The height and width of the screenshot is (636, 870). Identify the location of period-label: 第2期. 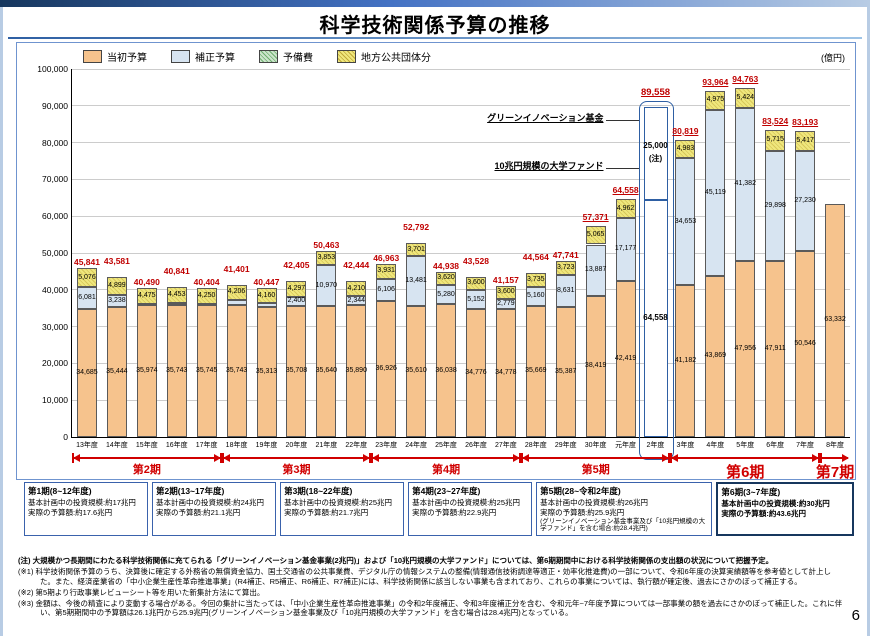
(146, 470).